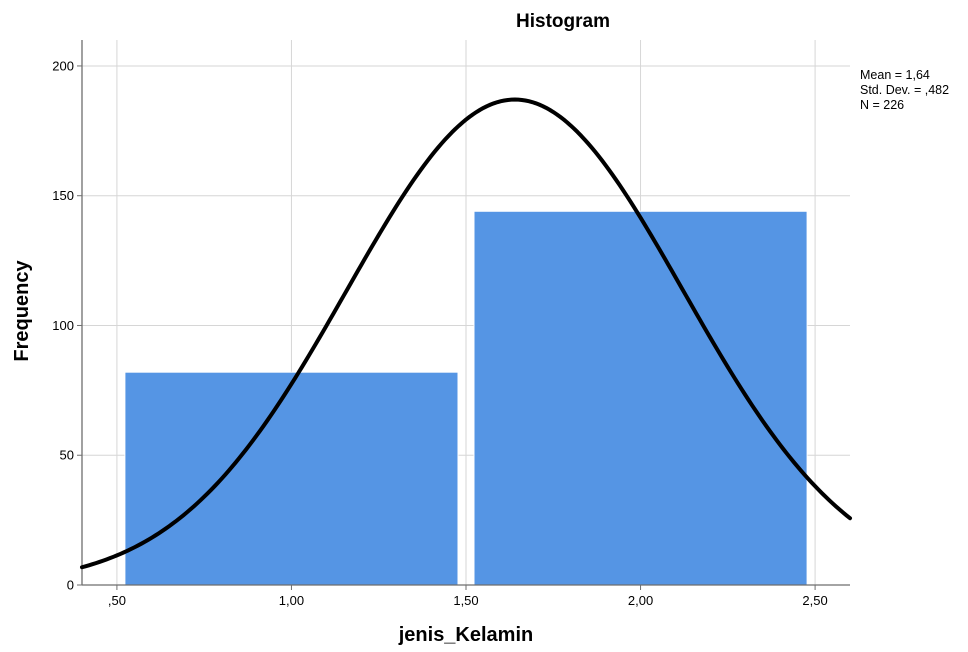 The image size is (968, 652). Describe the element at coordinates (67, 455) in the screenshot. I see `y-tick-label: 50` at that location.